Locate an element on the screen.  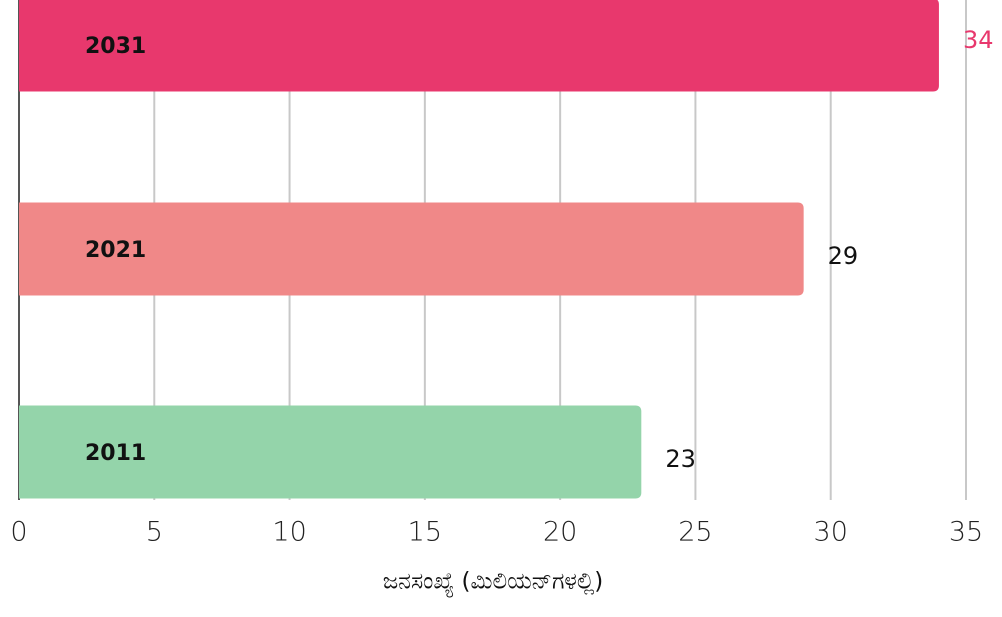
x-tick-label: 10 is located at coordinates (289, 532).